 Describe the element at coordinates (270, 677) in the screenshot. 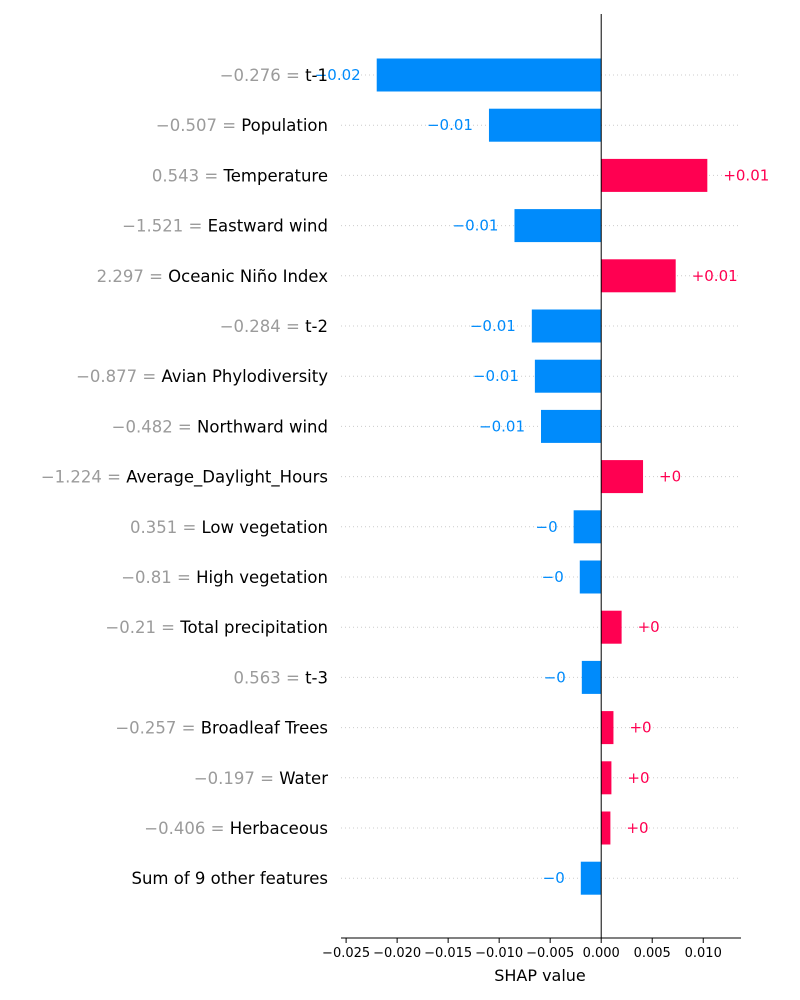

I see `feature-value: 0.563 =` at that location.